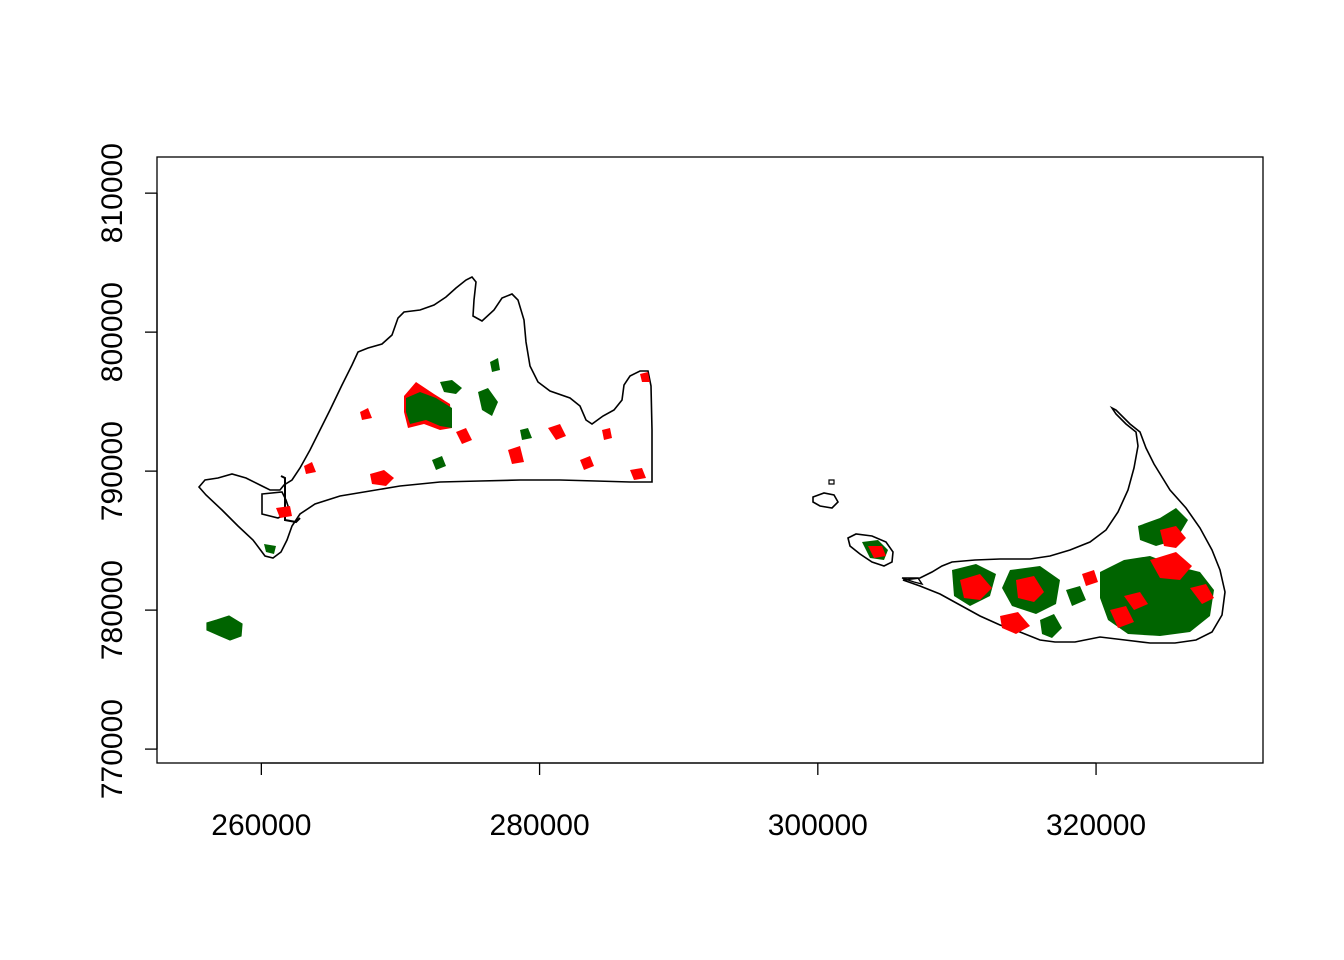 Image resolution: width=1344 pixels, height=960 pixels. Describe the element at coordinates (488, 402) in the screenshot. I see `green-patch-east` at that location.